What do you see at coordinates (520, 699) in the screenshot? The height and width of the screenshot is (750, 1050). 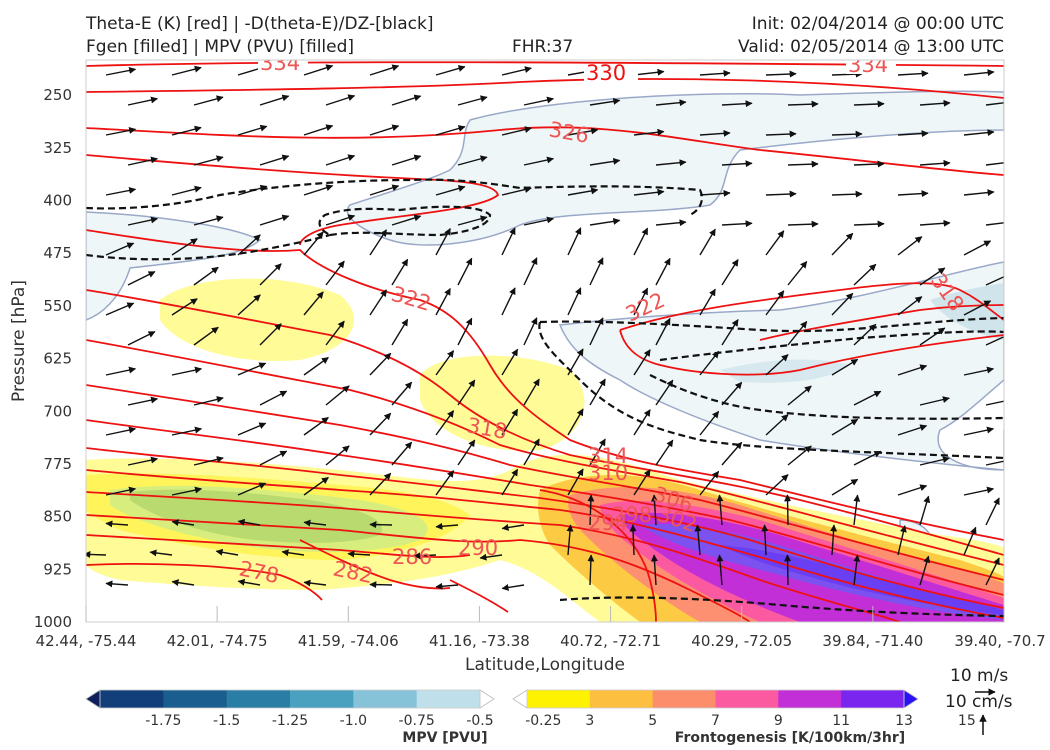 I see `colorbar-arrow` at bounding box center [520, 699].